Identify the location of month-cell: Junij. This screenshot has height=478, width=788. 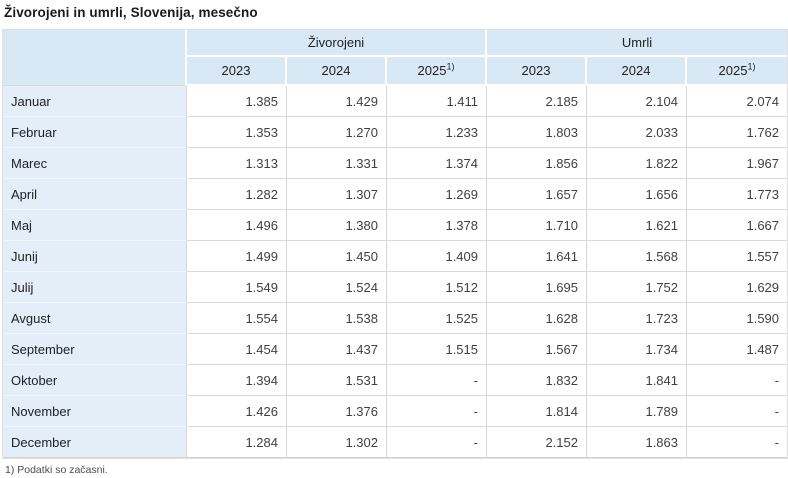
(95, 256).